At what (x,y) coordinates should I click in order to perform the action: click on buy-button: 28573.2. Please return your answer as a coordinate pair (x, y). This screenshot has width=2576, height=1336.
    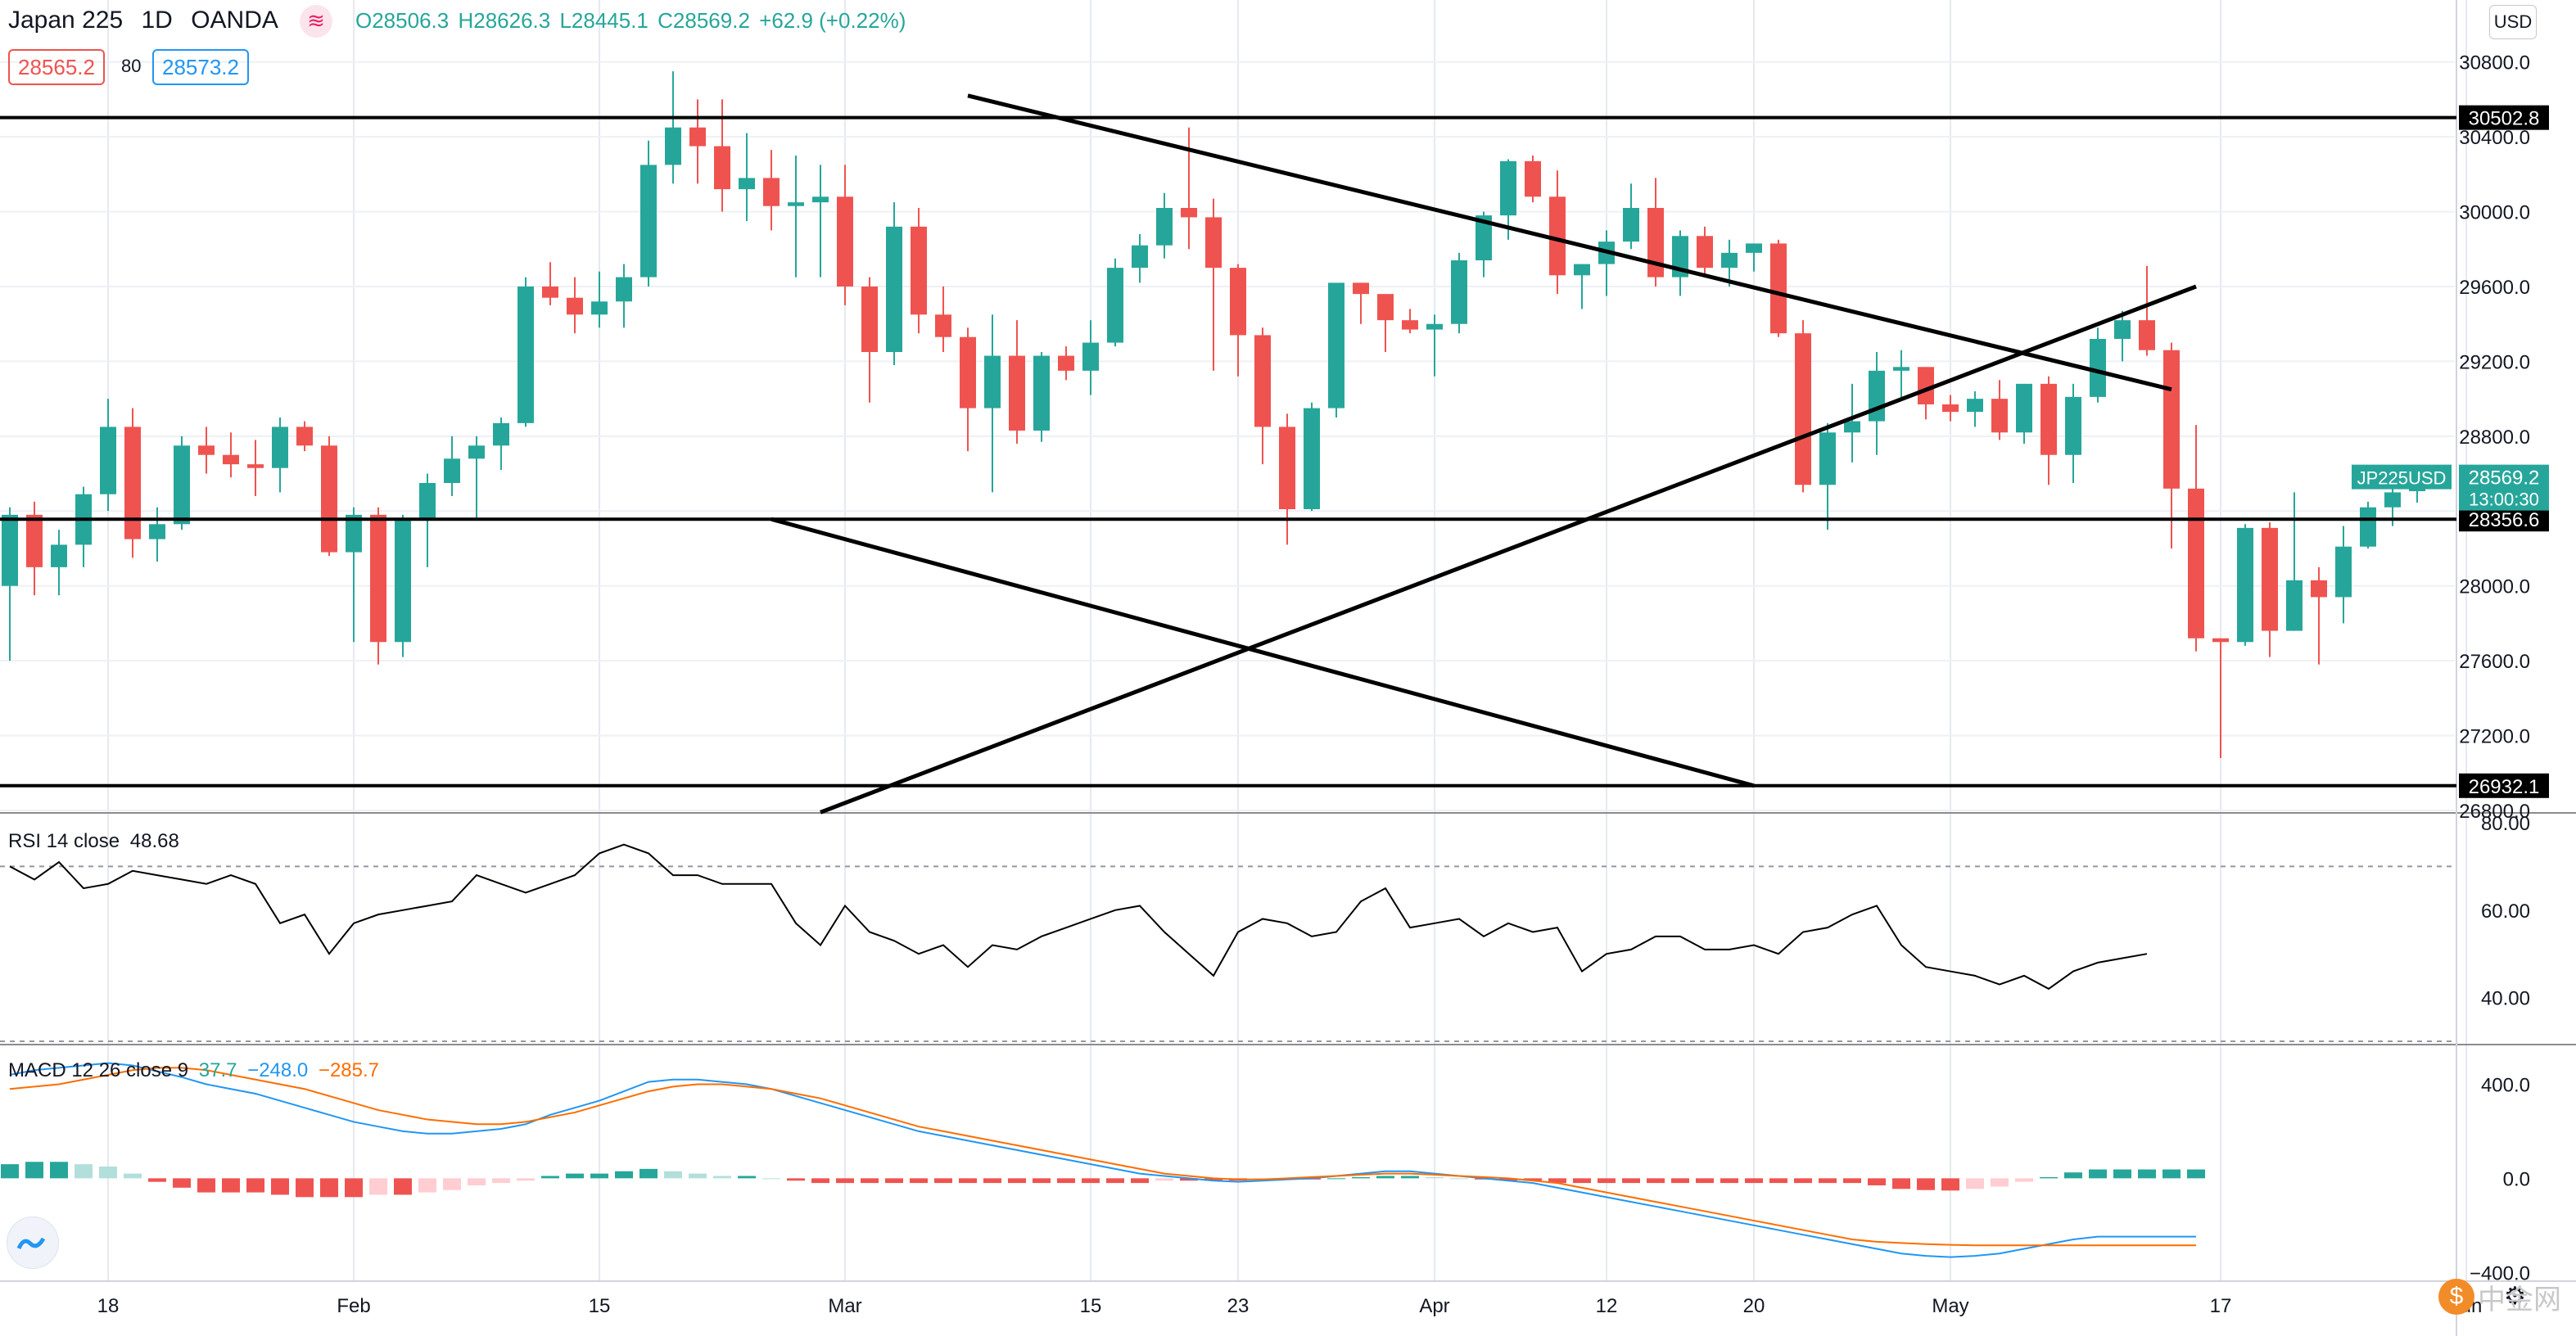
    Looking at the image, I should click on (200, 67).